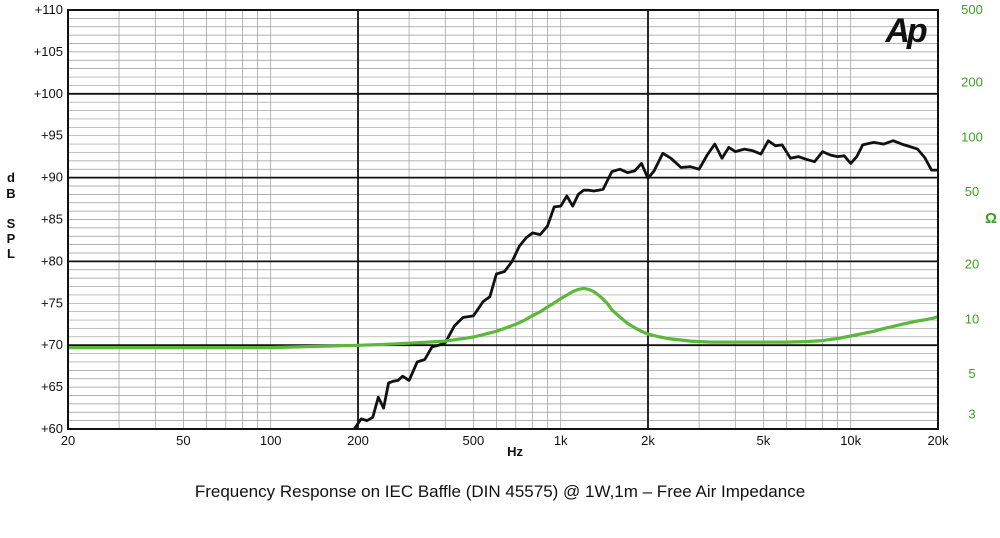 This screenshot has width=1000, height=538. I want to click on x-tick-label: 200, so click(358, 440).